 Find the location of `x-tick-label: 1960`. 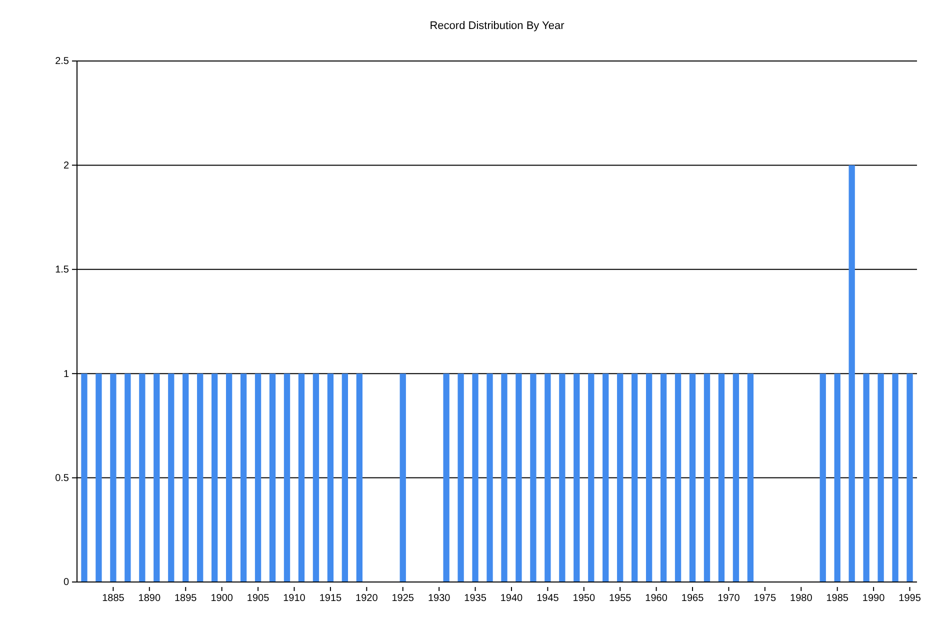

x-tick-label: 1960 is located at coordinates (656, 598).